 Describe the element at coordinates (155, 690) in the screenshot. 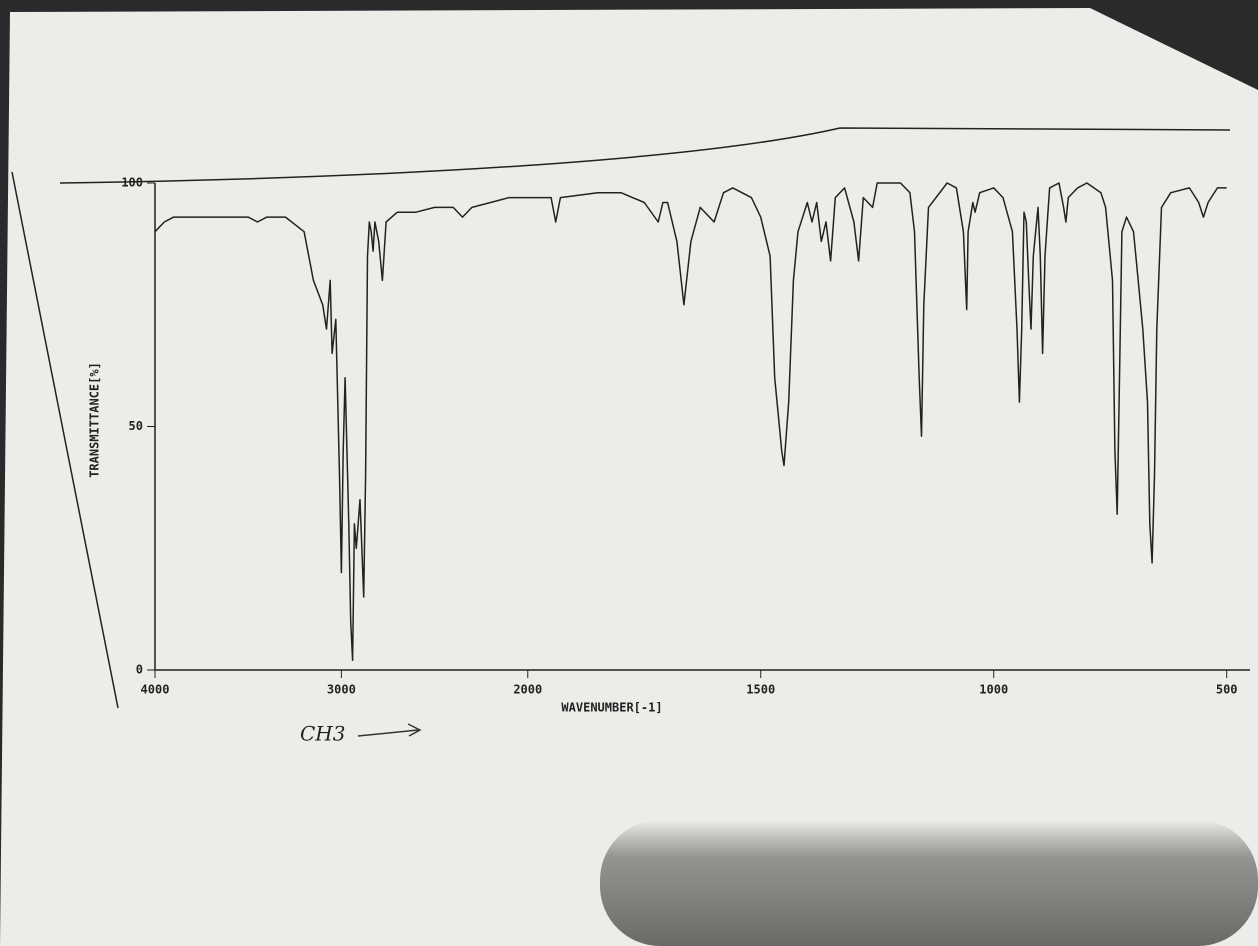

I see `x-tick-label: 4000` at that location.